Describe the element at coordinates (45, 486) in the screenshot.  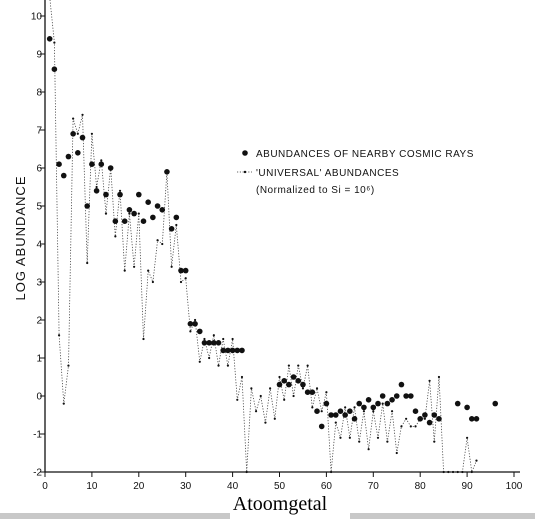
I see `x-tick-label: 0` at that location.